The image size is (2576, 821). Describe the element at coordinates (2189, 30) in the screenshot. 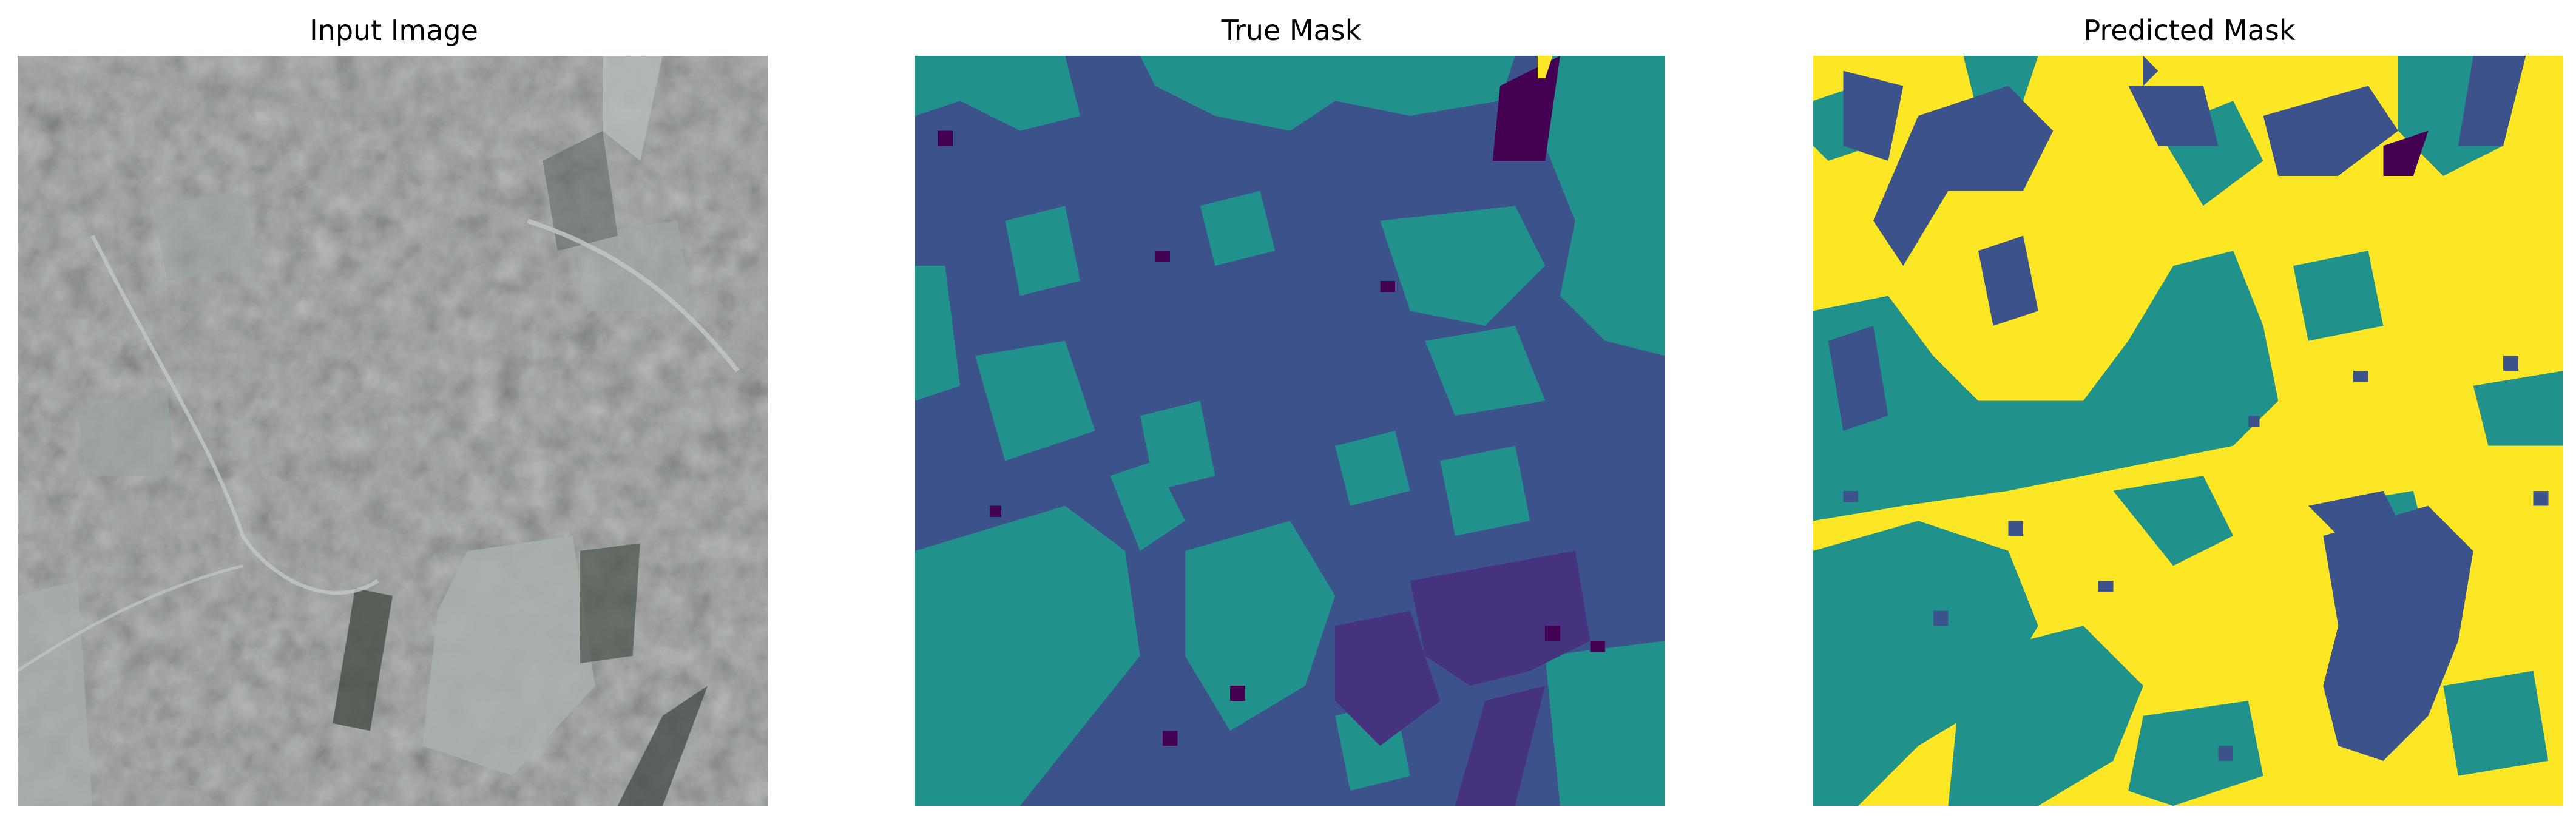

I see `predicted-mask-title: Predicted Mask` at that location.